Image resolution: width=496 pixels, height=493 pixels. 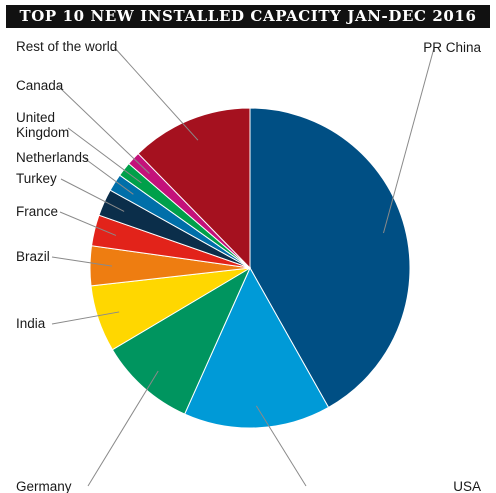 What do you see at coordinates (33, 256) in the screenshot?
I see `slice-label-brazil: Brazil` at bounding box center [33, 256].